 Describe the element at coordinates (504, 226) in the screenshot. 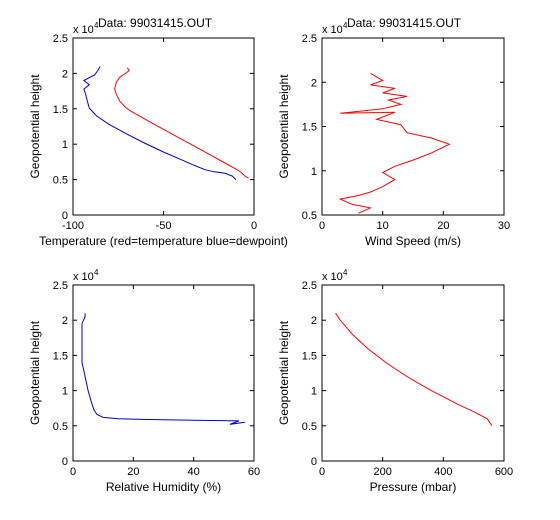

I see `x-tick-label: 30` at that location.